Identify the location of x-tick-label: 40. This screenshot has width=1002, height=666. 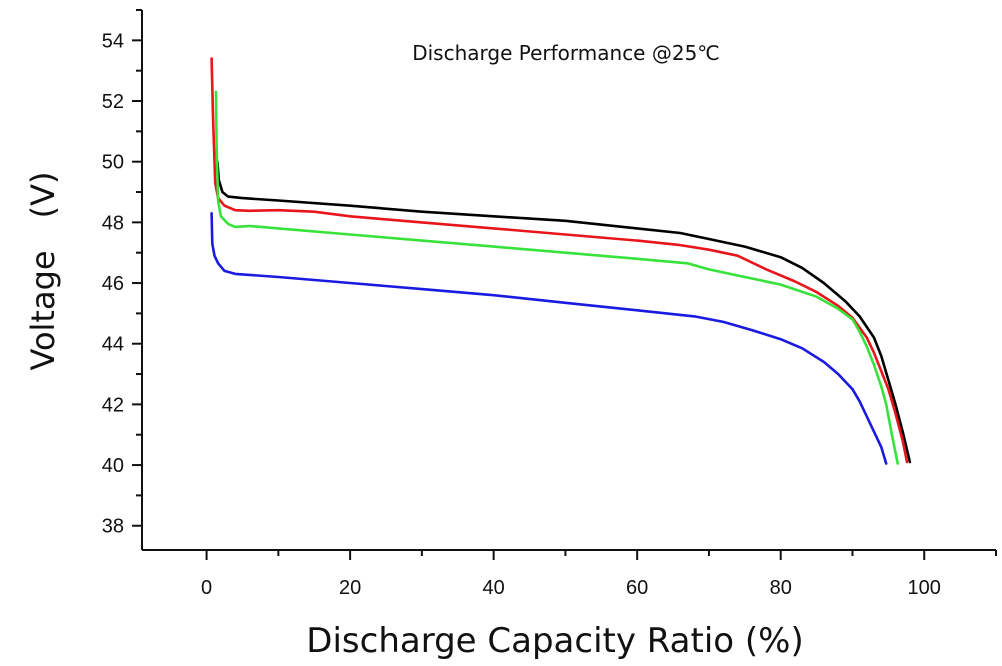
(494, 588).